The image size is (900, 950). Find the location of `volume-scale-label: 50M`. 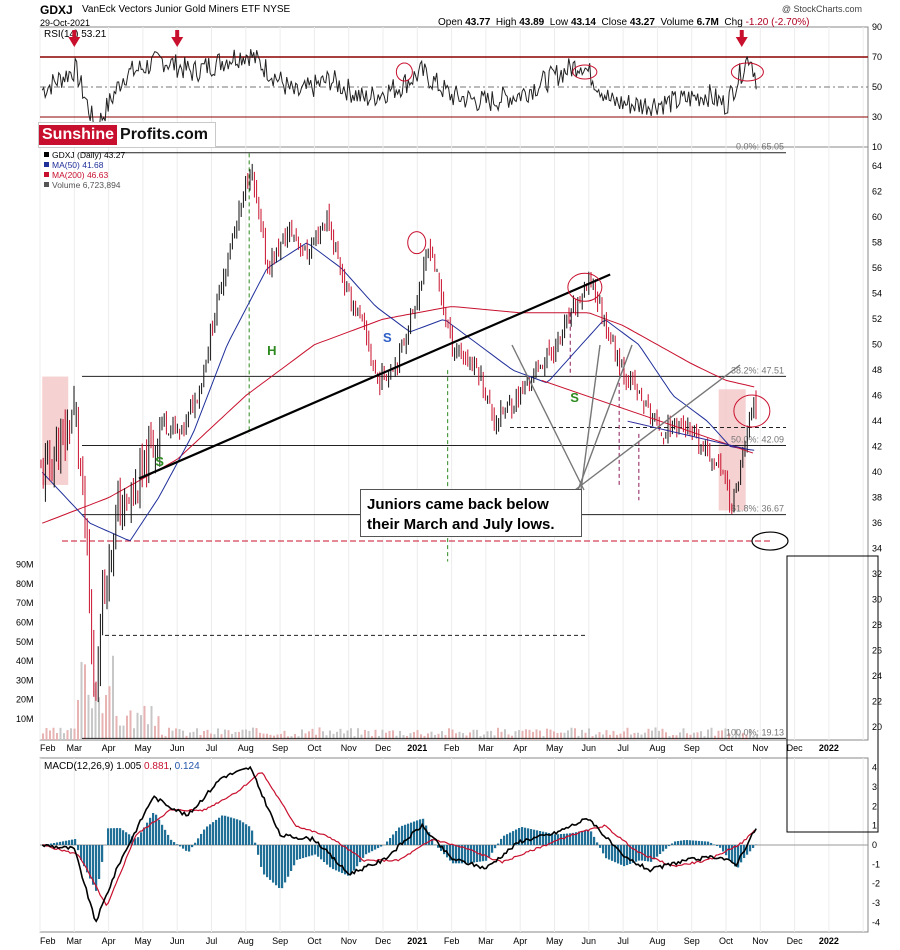

volume-scale-label: 50M is located at coordinates (25, 642).